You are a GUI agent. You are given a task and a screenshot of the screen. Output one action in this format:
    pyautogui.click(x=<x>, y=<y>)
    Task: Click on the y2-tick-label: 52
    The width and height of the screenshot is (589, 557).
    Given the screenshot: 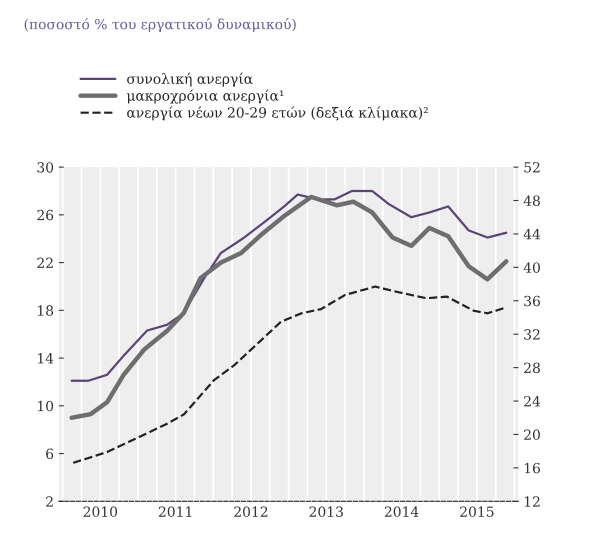 What is the action you would take?
    pyautogui.click(x=532, y=167)
    